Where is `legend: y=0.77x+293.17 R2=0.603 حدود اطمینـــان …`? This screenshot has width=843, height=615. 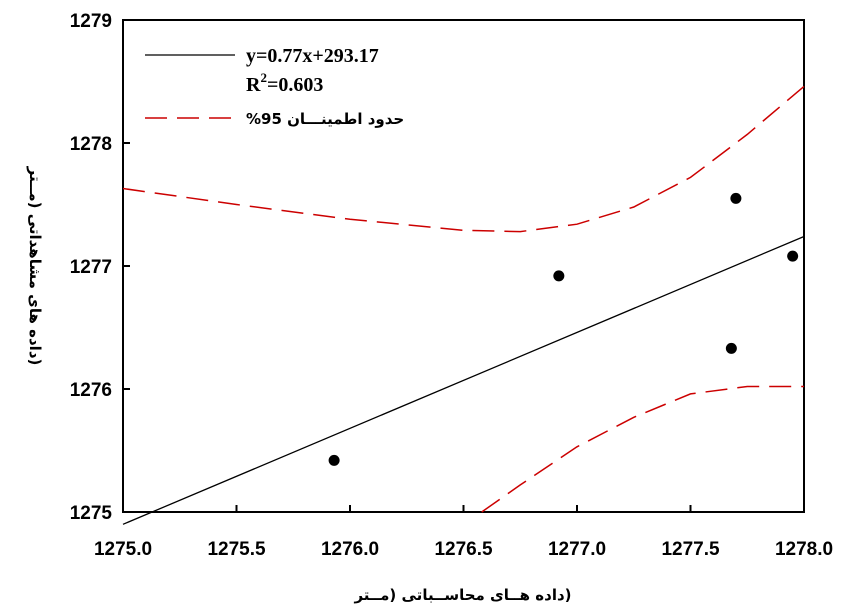
legend: y=0.77x+293.17 R2=0.603 حدود اطمینـــان … is located at coordinates (274, 86).